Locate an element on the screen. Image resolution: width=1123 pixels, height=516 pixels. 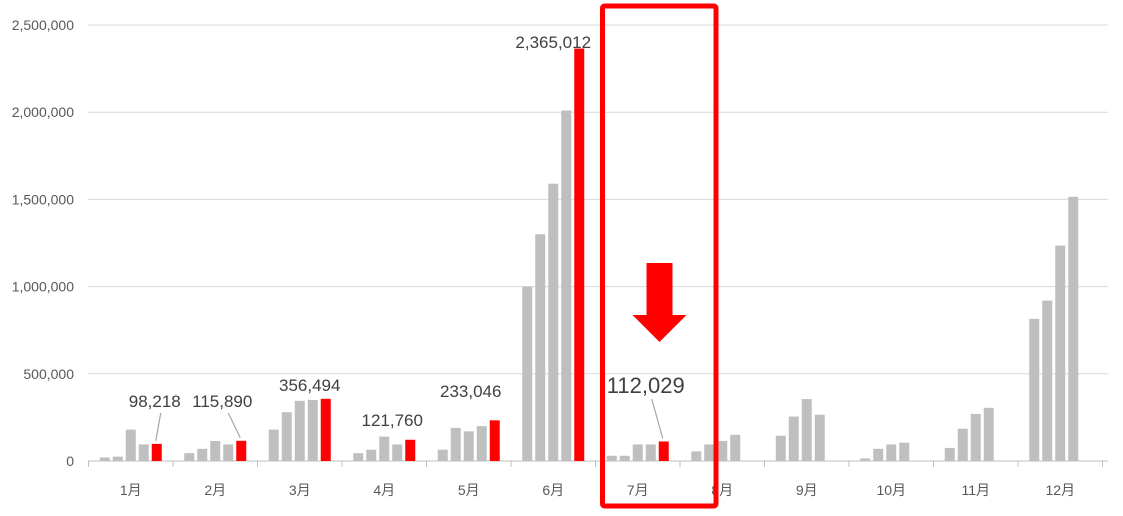
y-tick-label: 0 is located at coordinates (70, 461).